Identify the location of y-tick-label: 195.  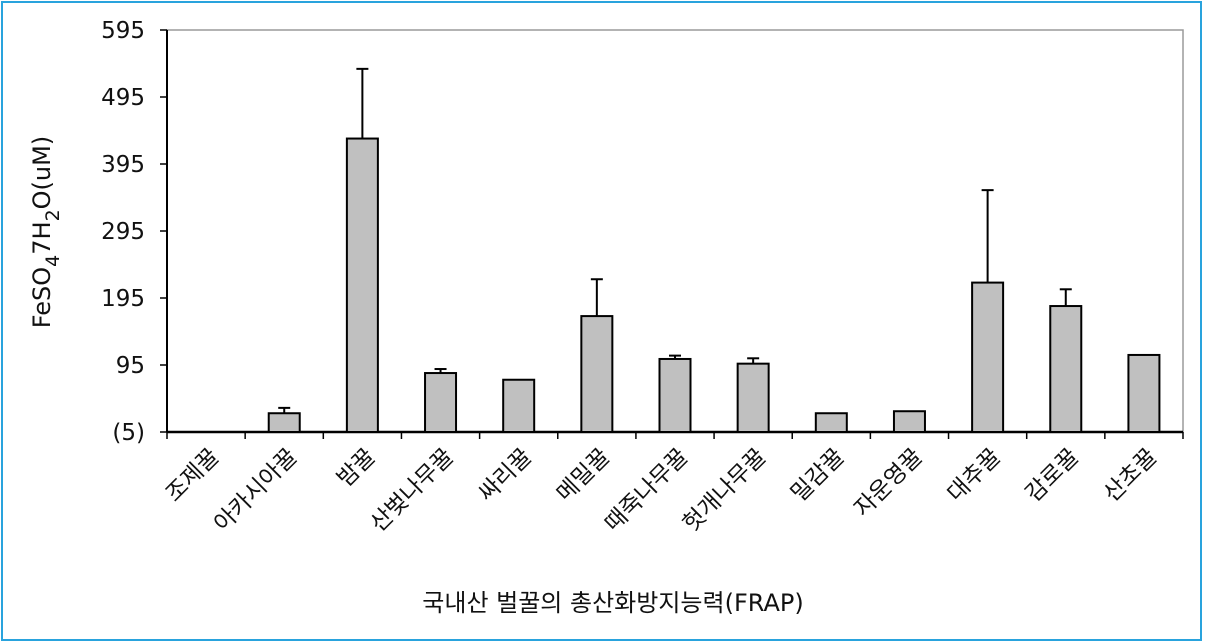
(123, 299).